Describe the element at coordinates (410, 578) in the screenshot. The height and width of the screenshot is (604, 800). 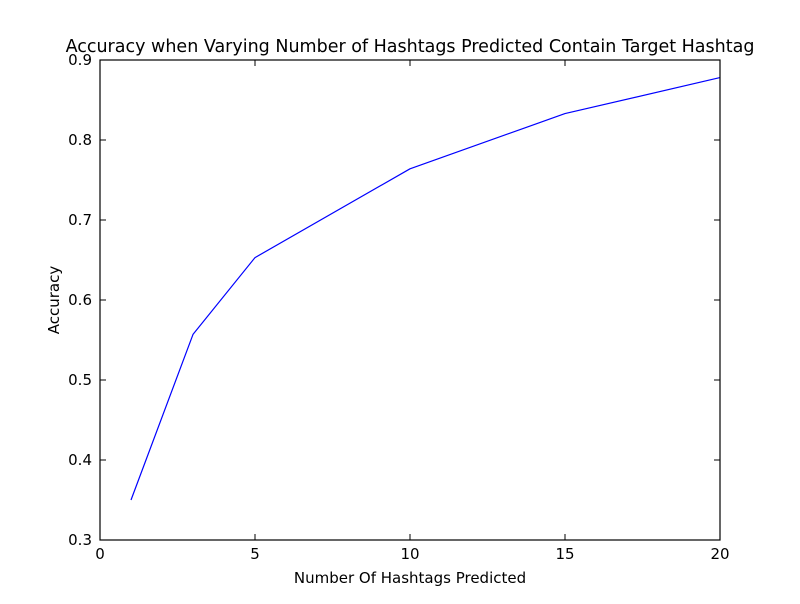
I see `x-axis-title: Number Of Hashtags Predicted` at that location.